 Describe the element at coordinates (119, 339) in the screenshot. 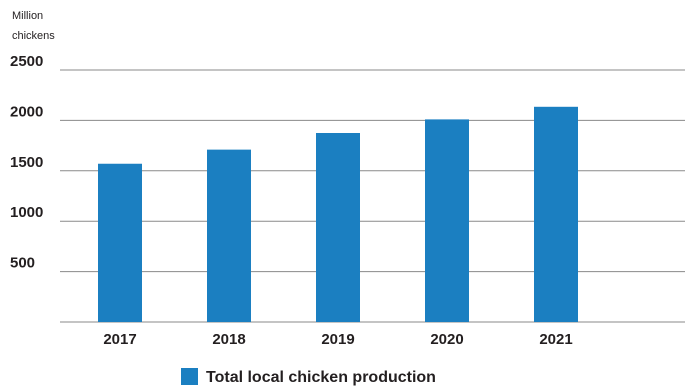

I see `x-tick-label-2017: 2017` at that location.